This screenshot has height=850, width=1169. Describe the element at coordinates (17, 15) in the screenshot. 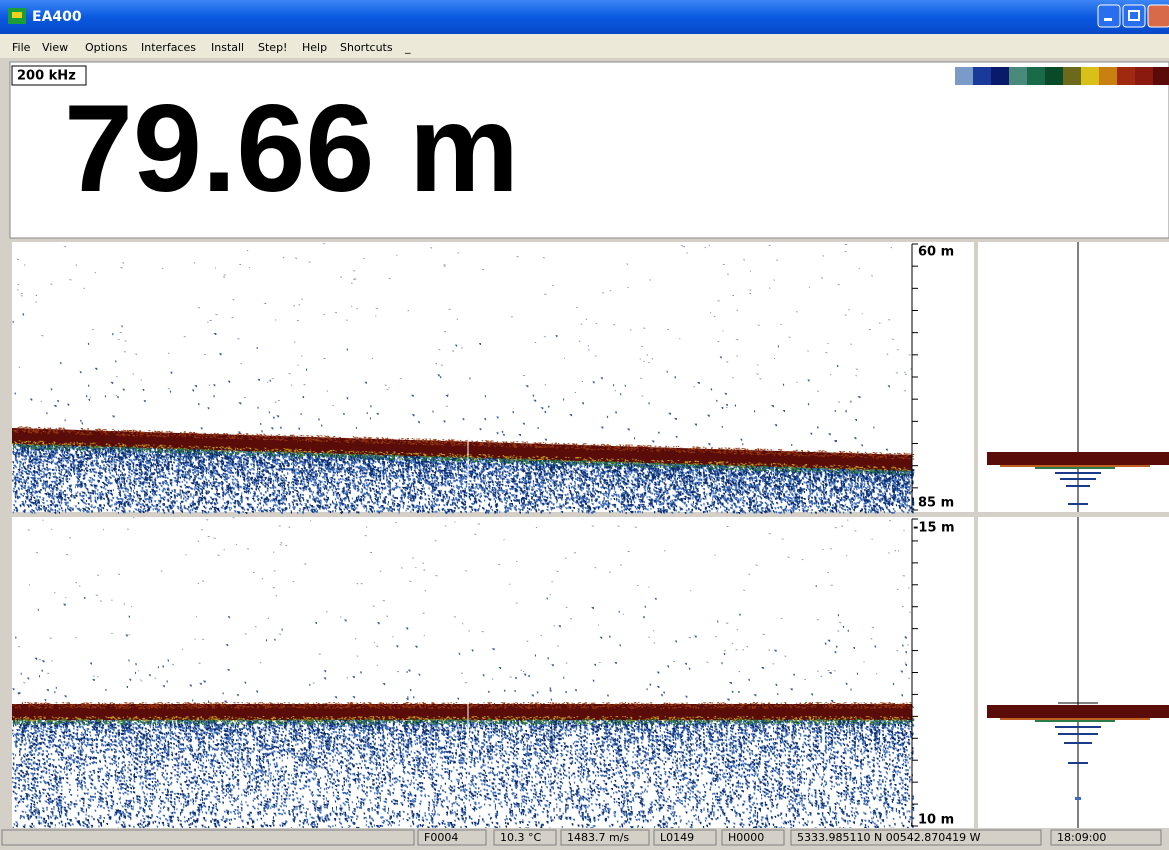

I see `app-icon-detail` at that location.